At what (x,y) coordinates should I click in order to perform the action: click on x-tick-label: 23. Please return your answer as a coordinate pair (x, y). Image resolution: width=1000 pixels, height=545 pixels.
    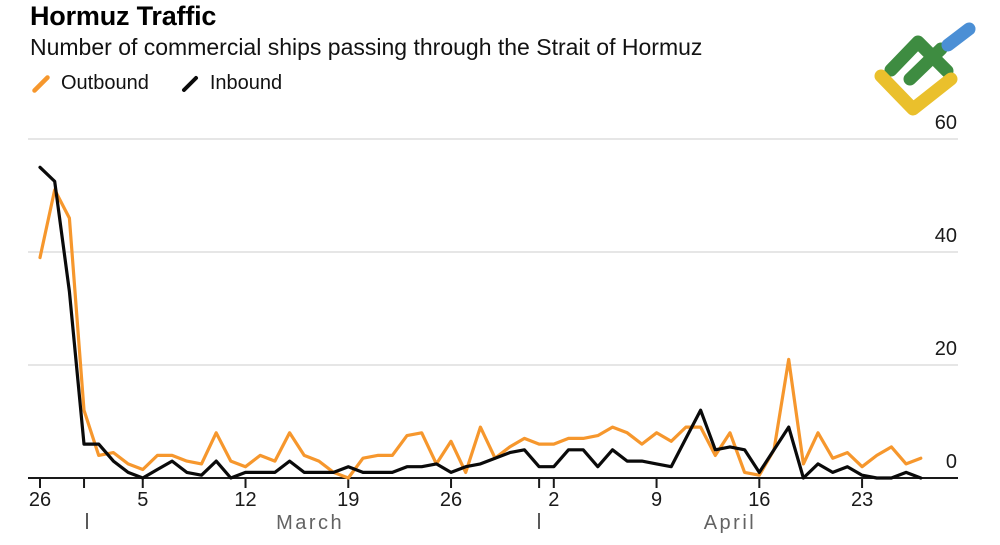
    Looking at the image, I should click on (862, 500).